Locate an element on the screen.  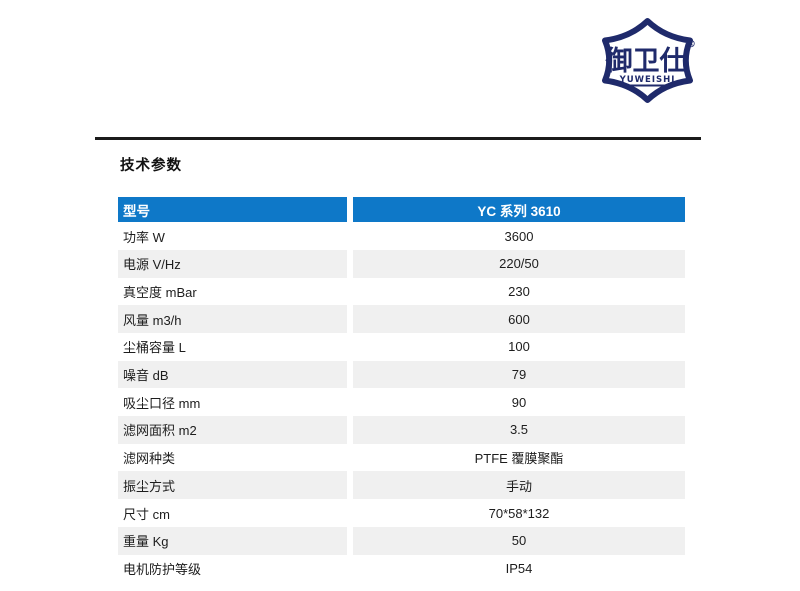
param-name-cell: 振尘方式 is located at coordinates (232, 485).